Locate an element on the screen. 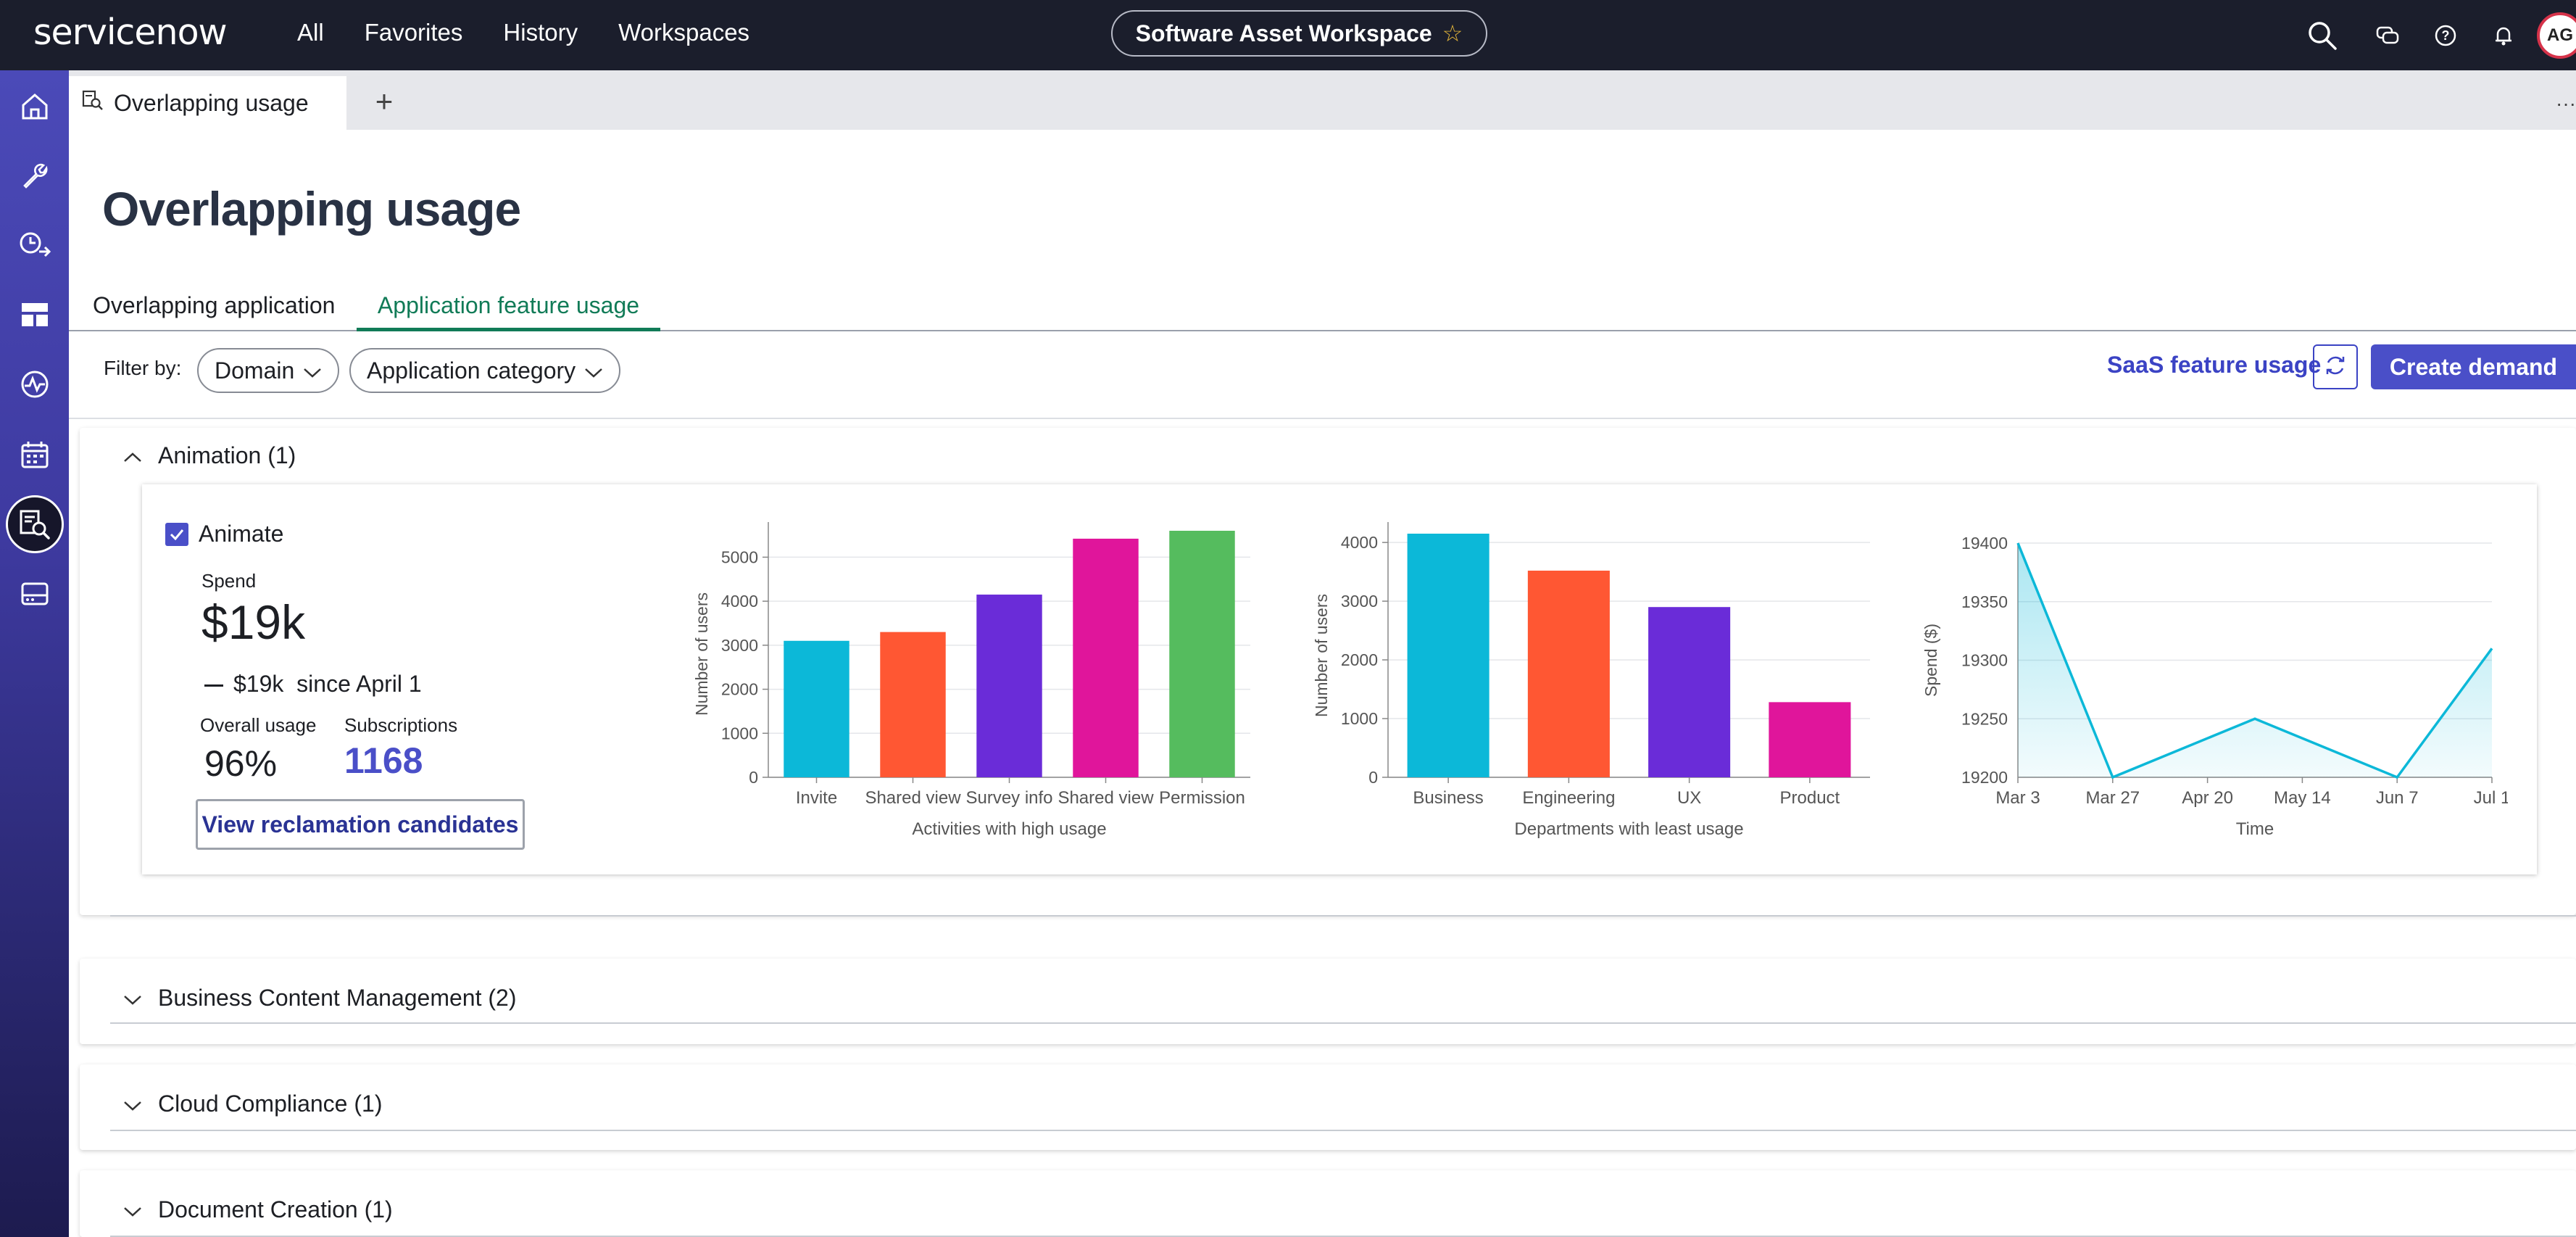  section-header: Cloud Compliance (1) is located at coordinates (252, 1104).